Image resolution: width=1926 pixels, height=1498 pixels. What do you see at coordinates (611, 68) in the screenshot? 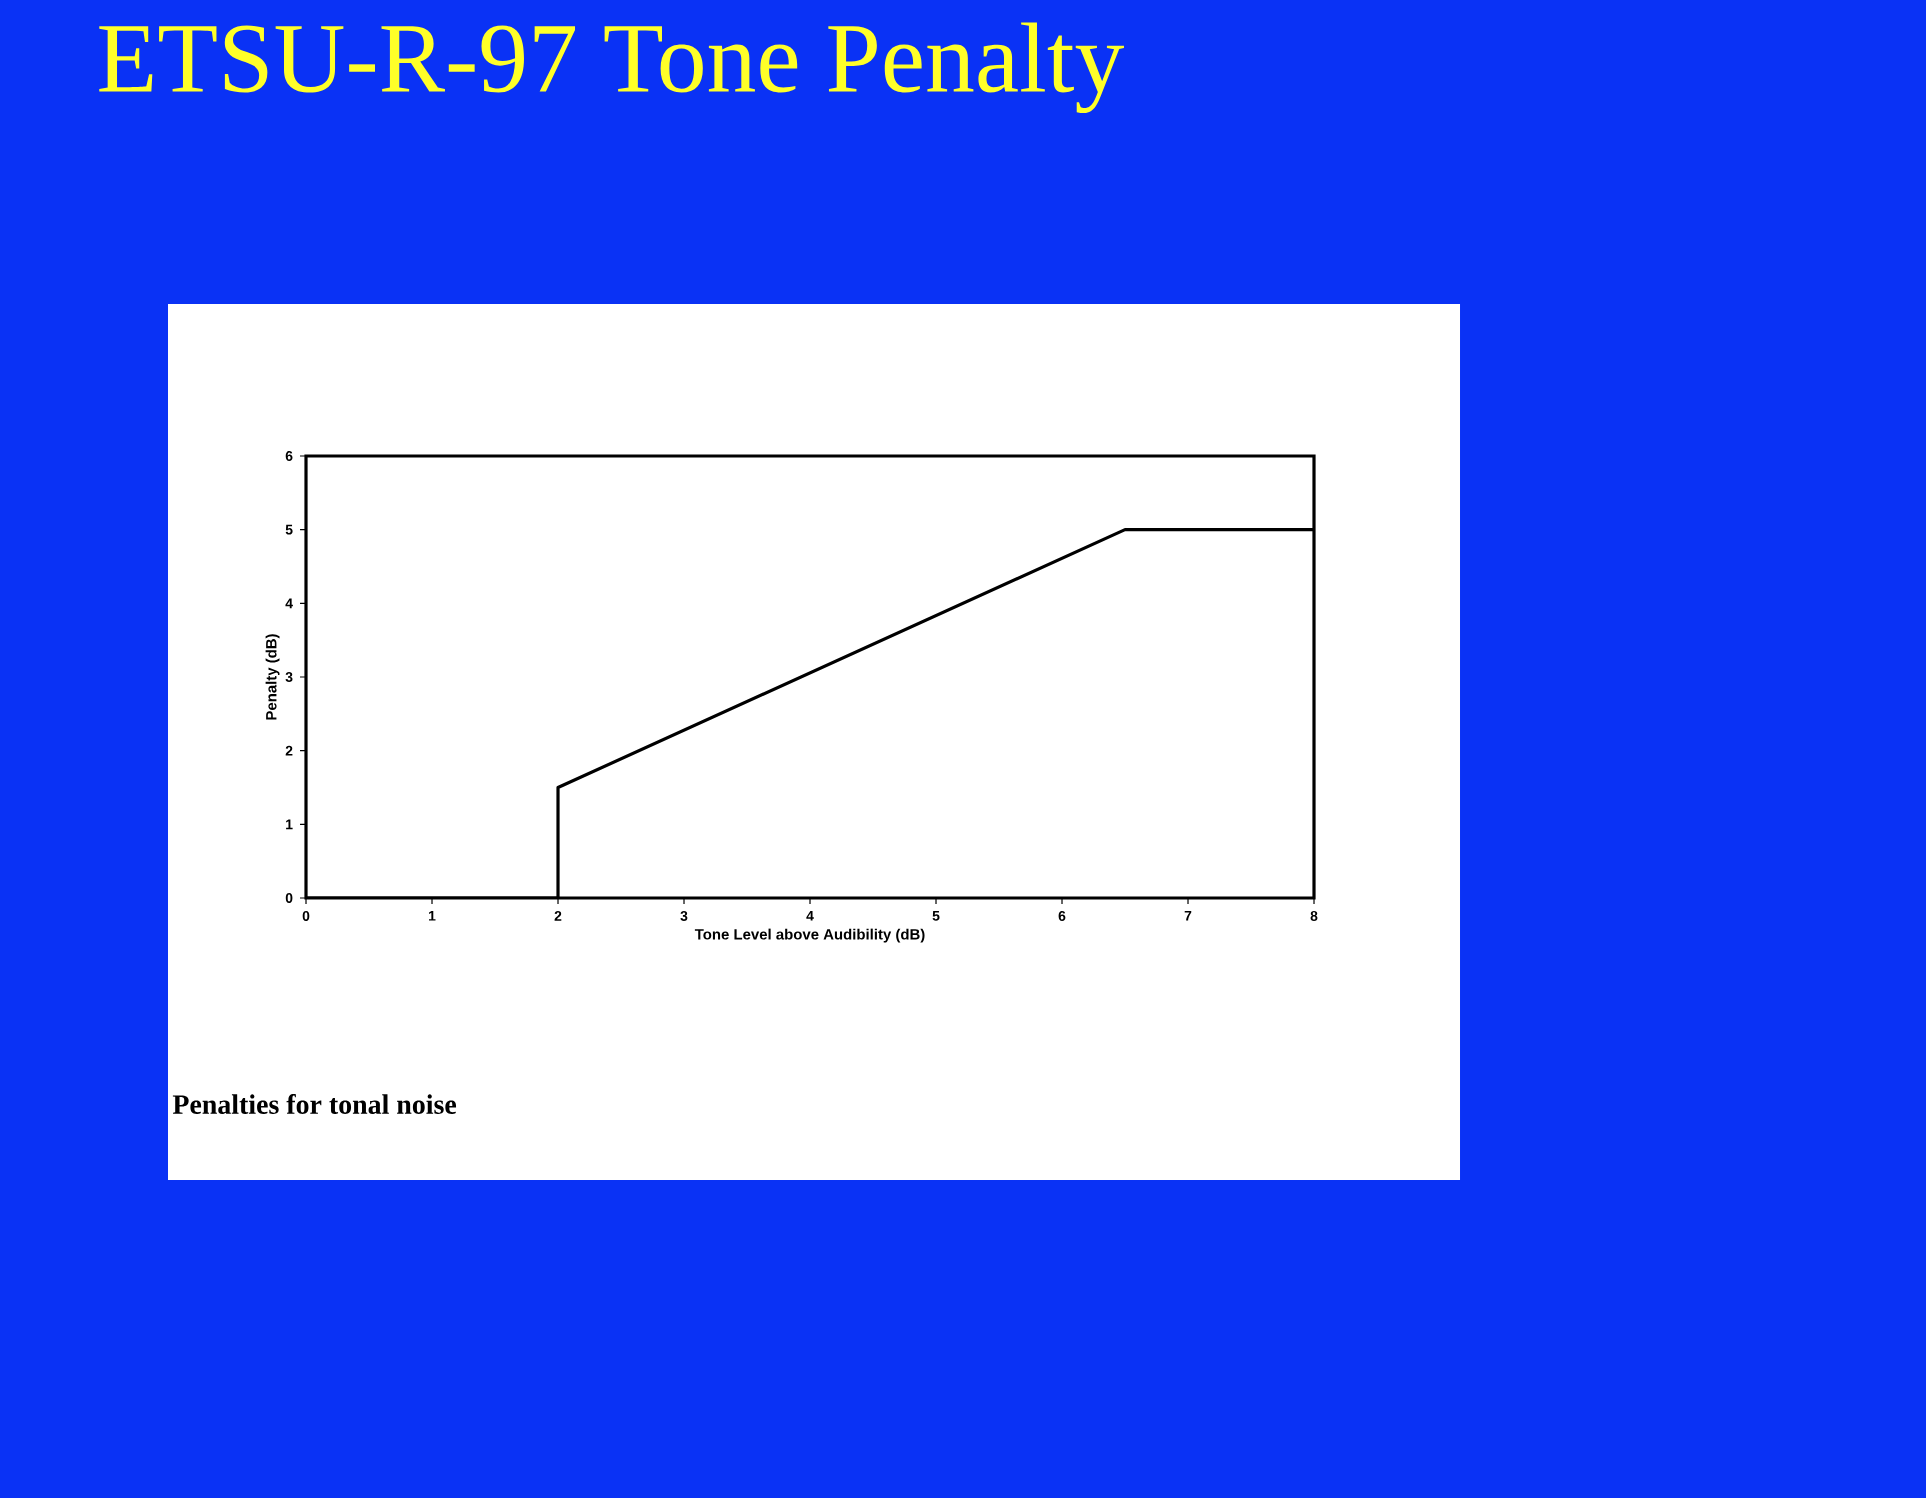
I see `chart-title: ETSU-R-97 Tone Penalty` at bounding box center [611, 68].